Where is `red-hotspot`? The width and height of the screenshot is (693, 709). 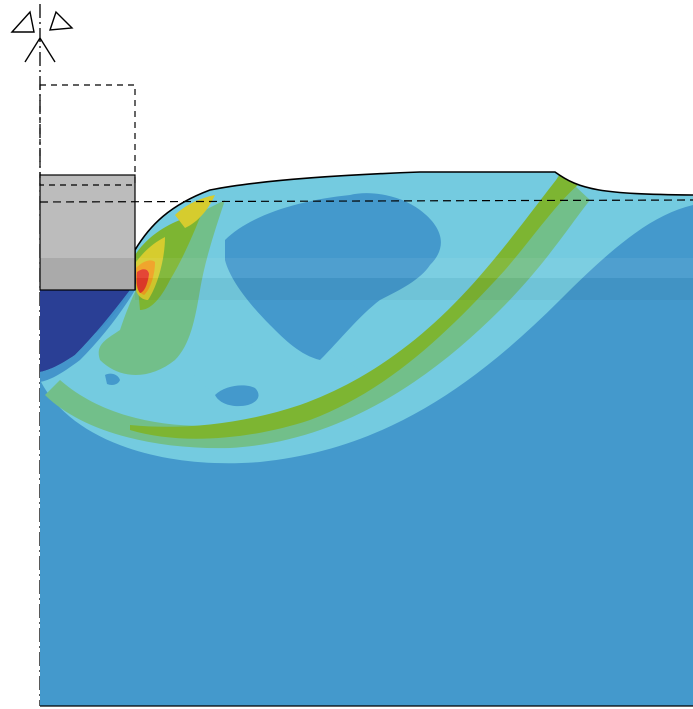 red-hotspot is located at coordinates (142, 281).